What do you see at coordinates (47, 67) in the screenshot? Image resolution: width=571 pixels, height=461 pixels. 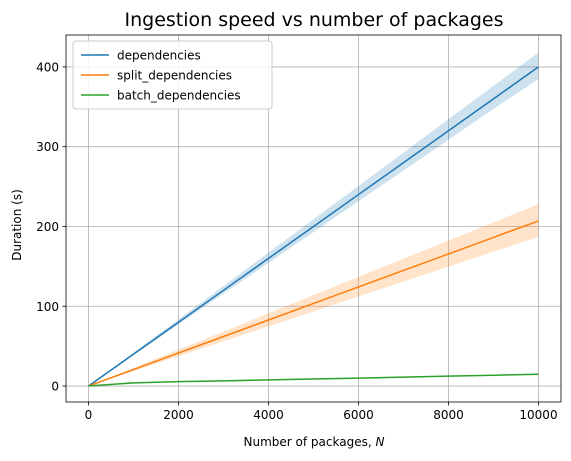 I see `y-tick-label: 400` at bounding box center [47, 67].